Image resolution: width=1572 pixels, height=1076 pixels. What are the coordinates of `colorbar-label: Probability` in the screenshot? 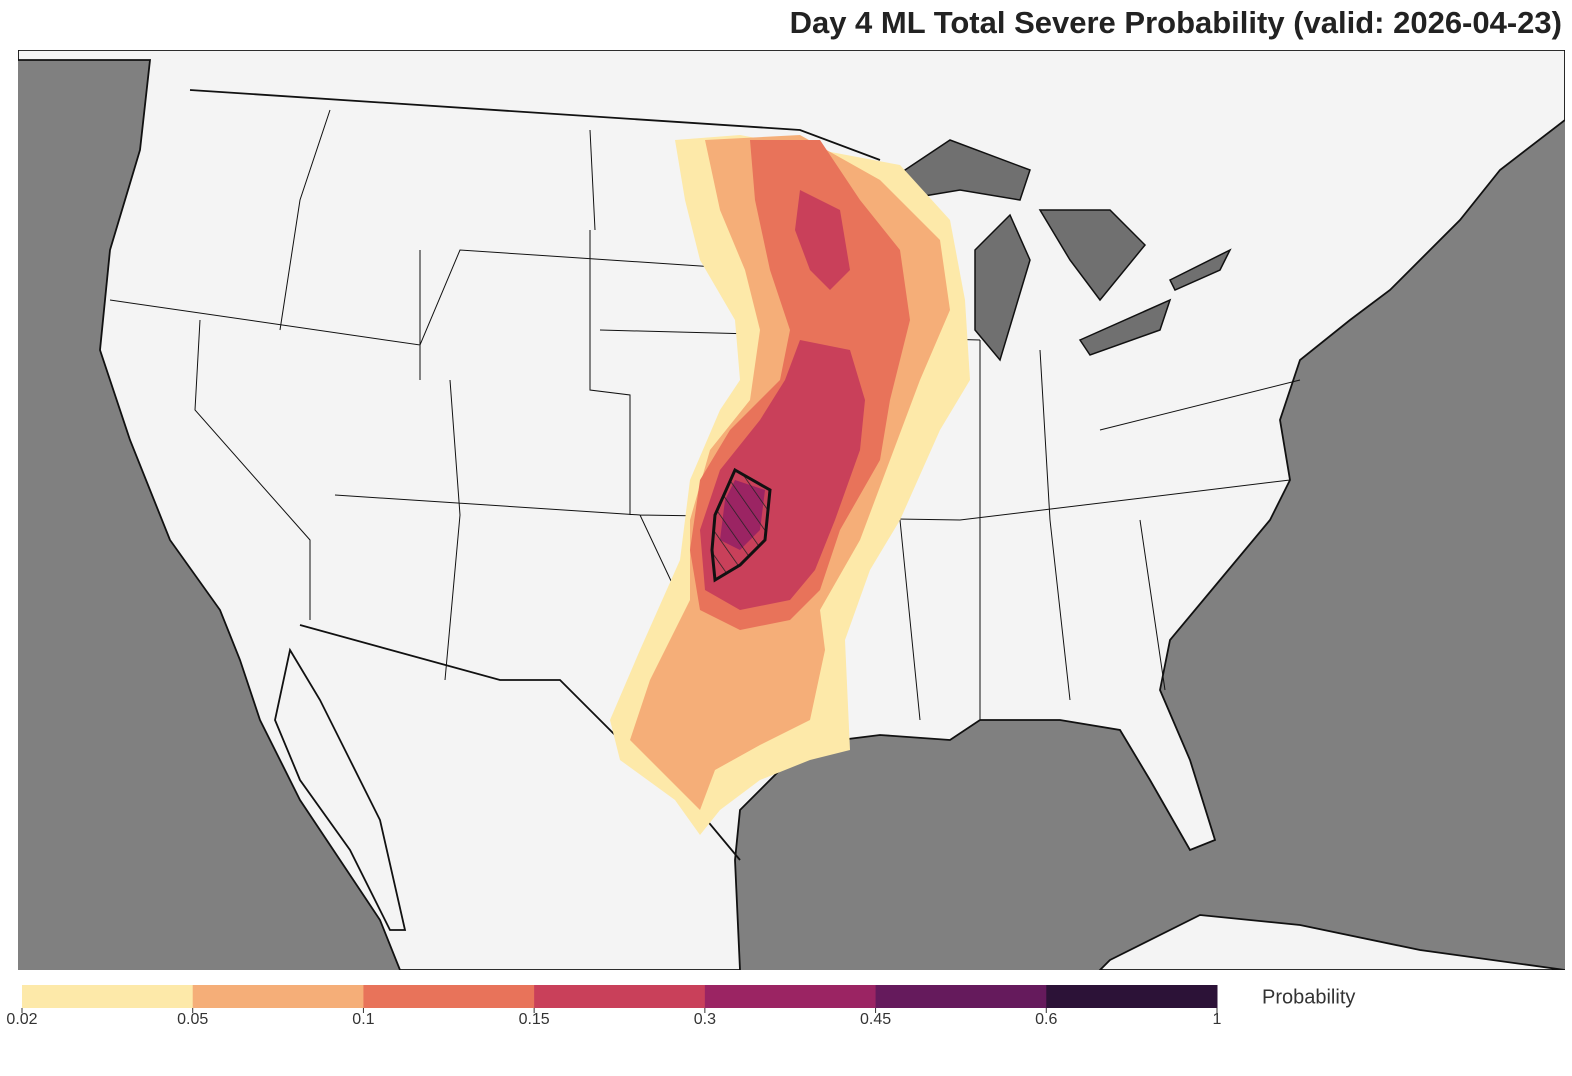 It's located at (1308, 997).